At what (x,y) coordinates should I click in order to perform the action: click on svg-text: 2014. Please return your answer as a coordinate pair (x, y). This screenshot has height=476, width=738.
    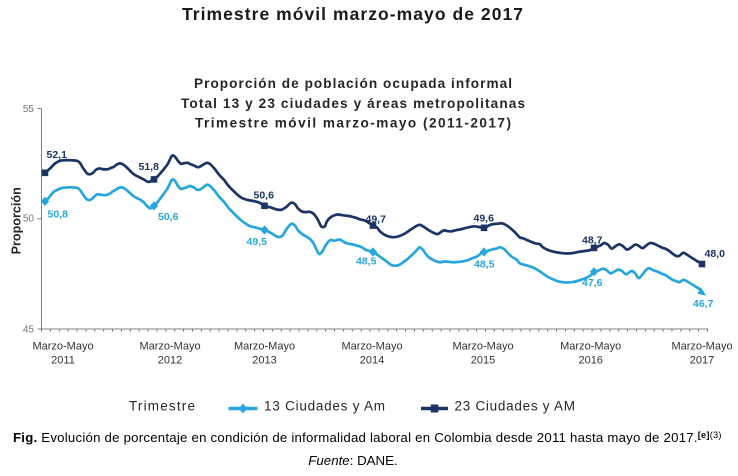
    Looking at the image, I should click on (372, 361).